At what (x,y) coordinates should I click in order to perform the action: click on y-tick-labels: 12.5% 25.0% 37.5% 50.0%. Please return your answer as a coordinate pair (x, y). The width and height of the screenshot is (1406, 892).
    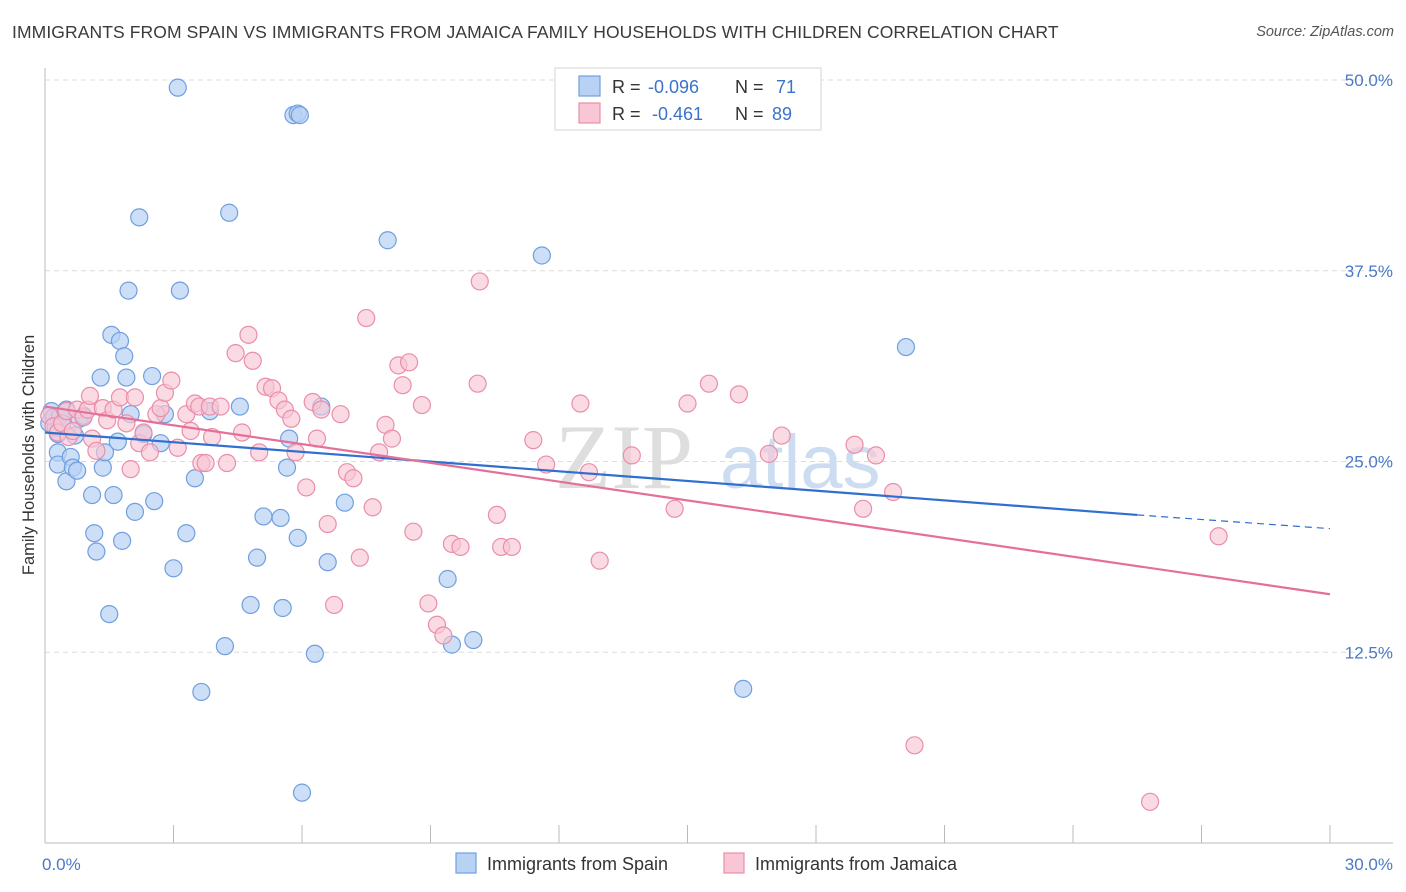
    Looking at the image, I should click on (1369, 366).